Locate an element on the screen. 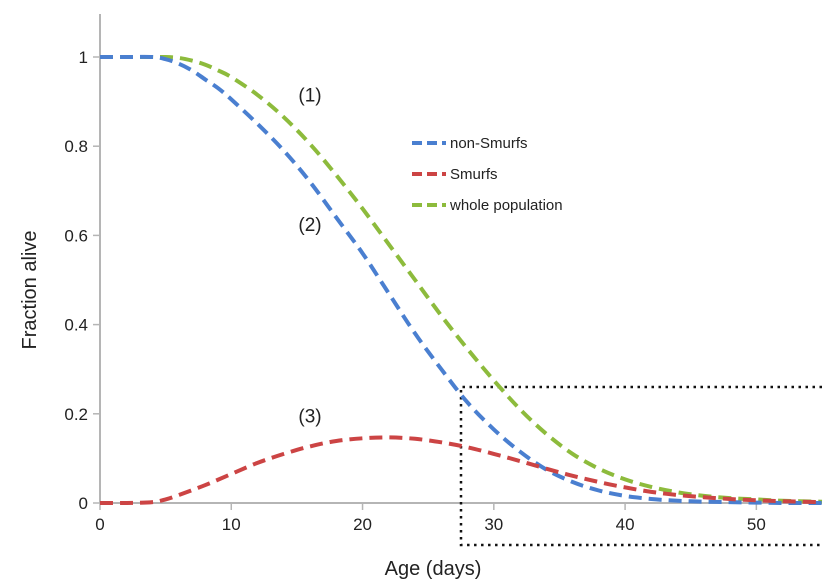 Image resolution: width=826 pixels, height=581 pixels. x-tick-label: 30 is located at coordinates (493, 524).